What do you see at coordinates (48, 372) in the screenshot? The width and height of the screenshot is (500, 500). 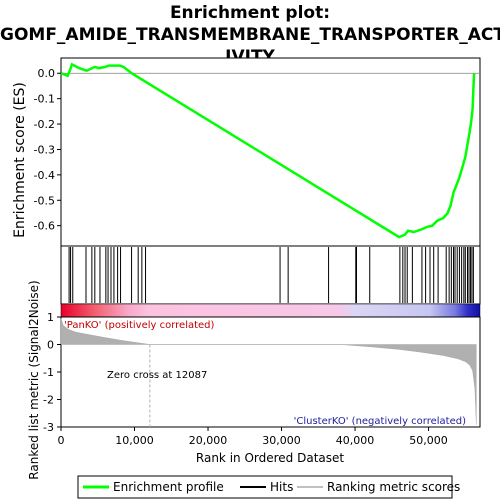 I see `metric-y-tick-label: -1` at bounding box center [48, 372].